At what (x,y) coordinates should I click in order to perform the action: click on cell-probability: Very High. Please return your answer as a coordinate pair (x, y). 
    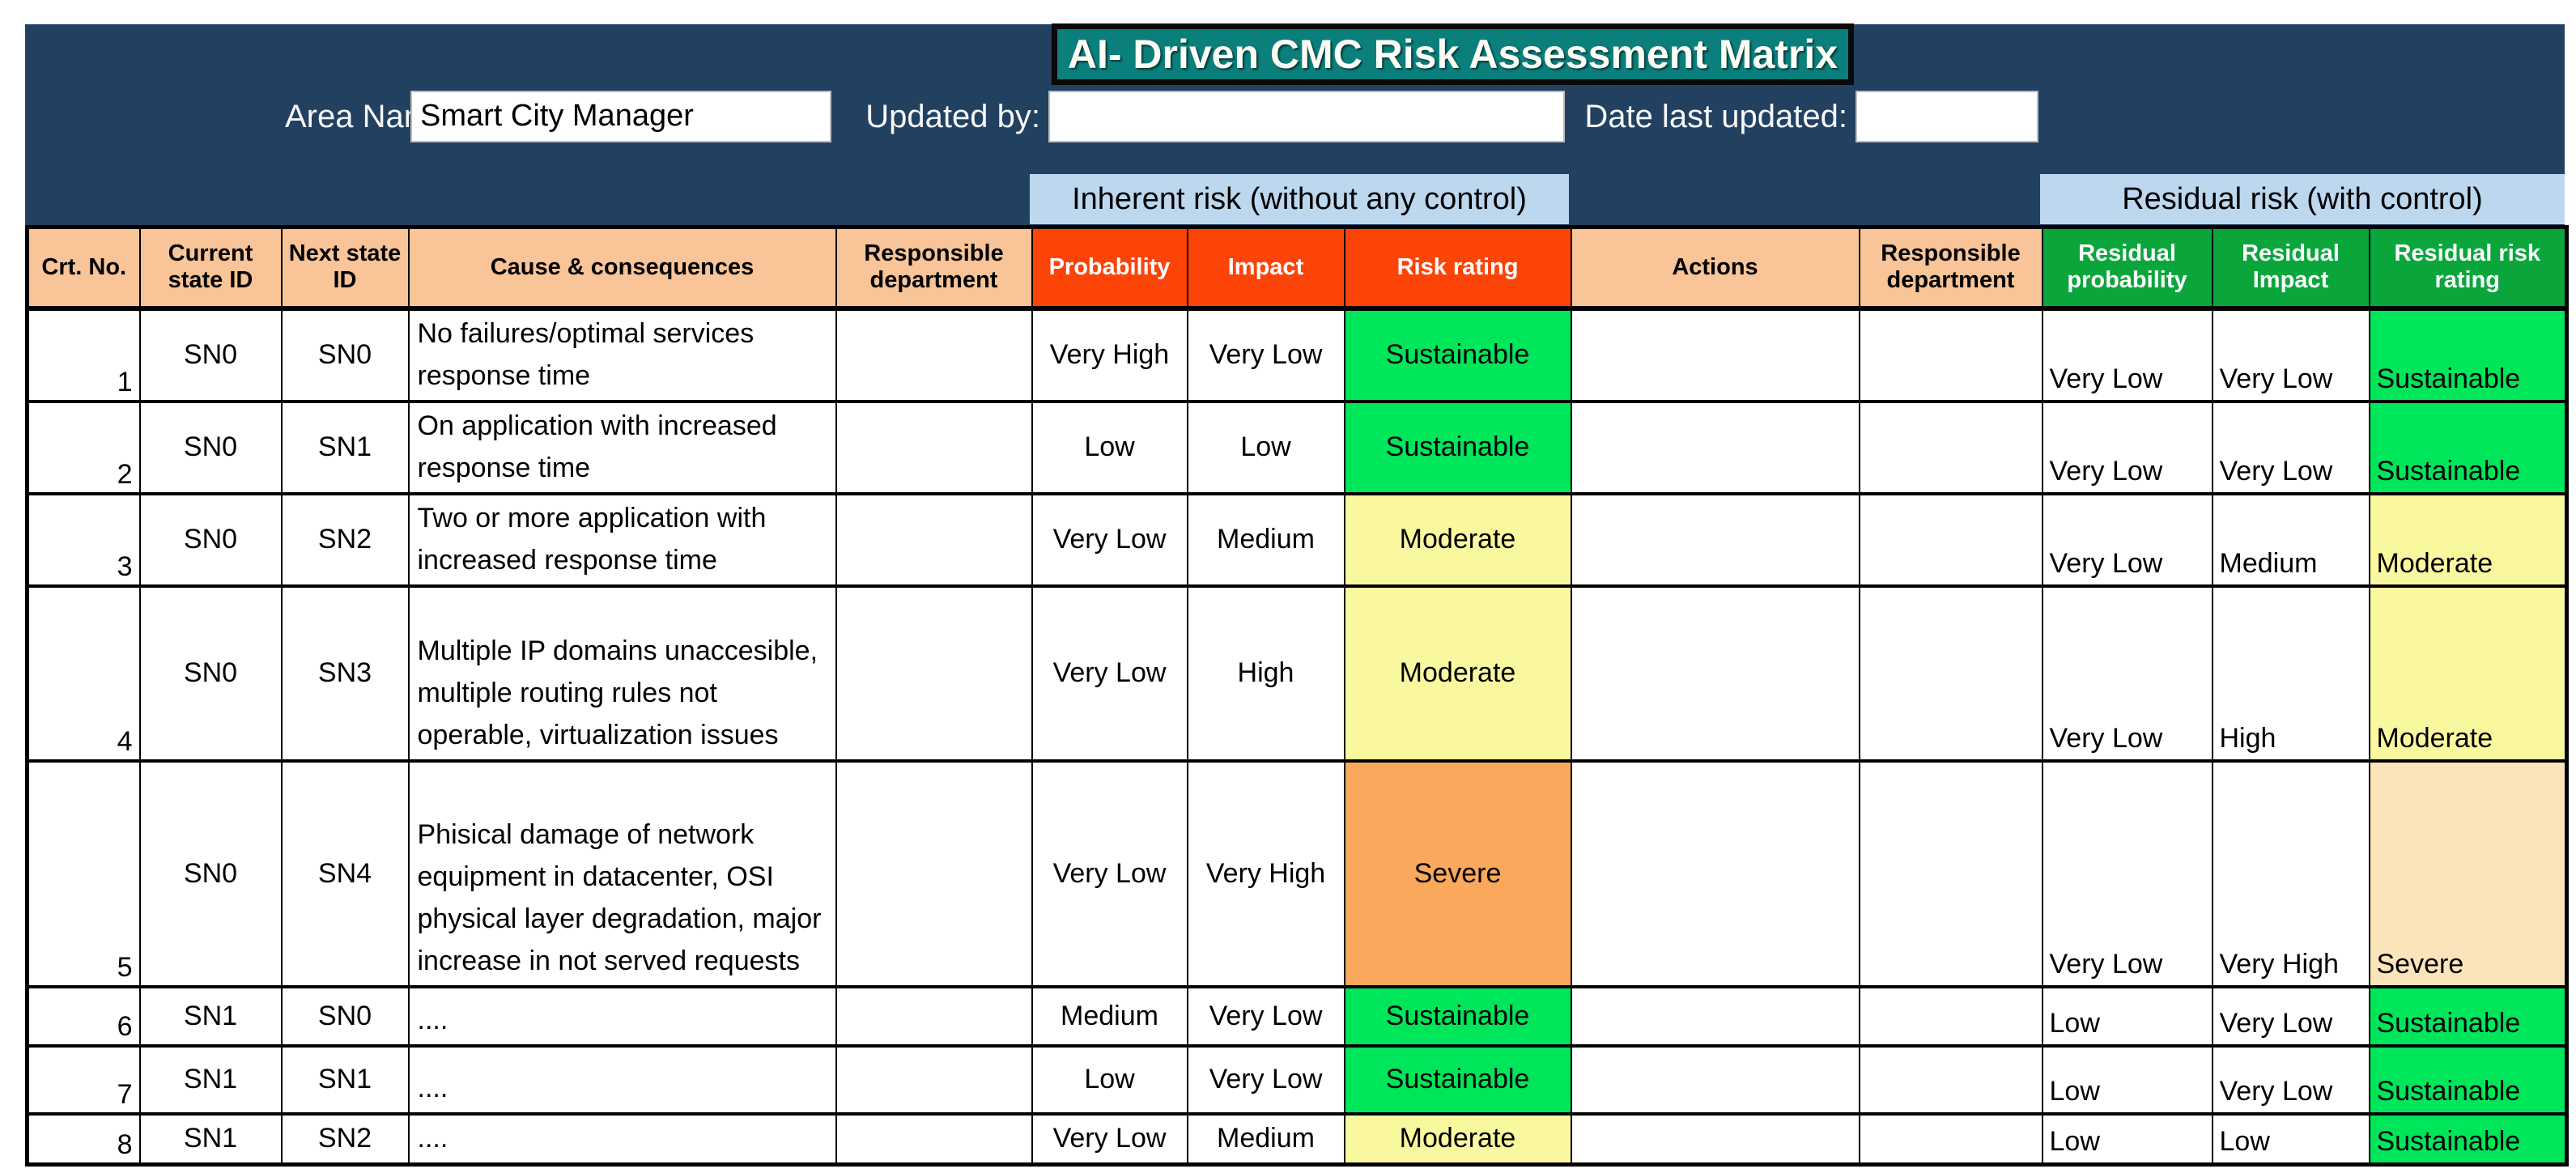
    Looking at the image, I should click on (1109, 354).